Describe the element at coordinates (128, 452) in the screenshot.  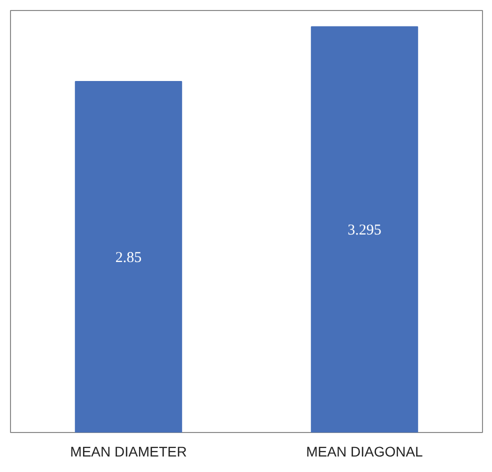
I see `x-tick-label: MEAN DIAMETER` at that location.